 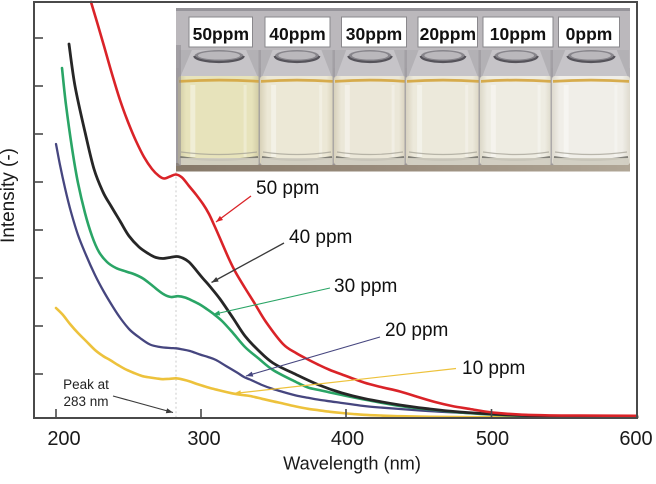 I want to click on svg-text: 30 ppm, so click(x=365, y=286).